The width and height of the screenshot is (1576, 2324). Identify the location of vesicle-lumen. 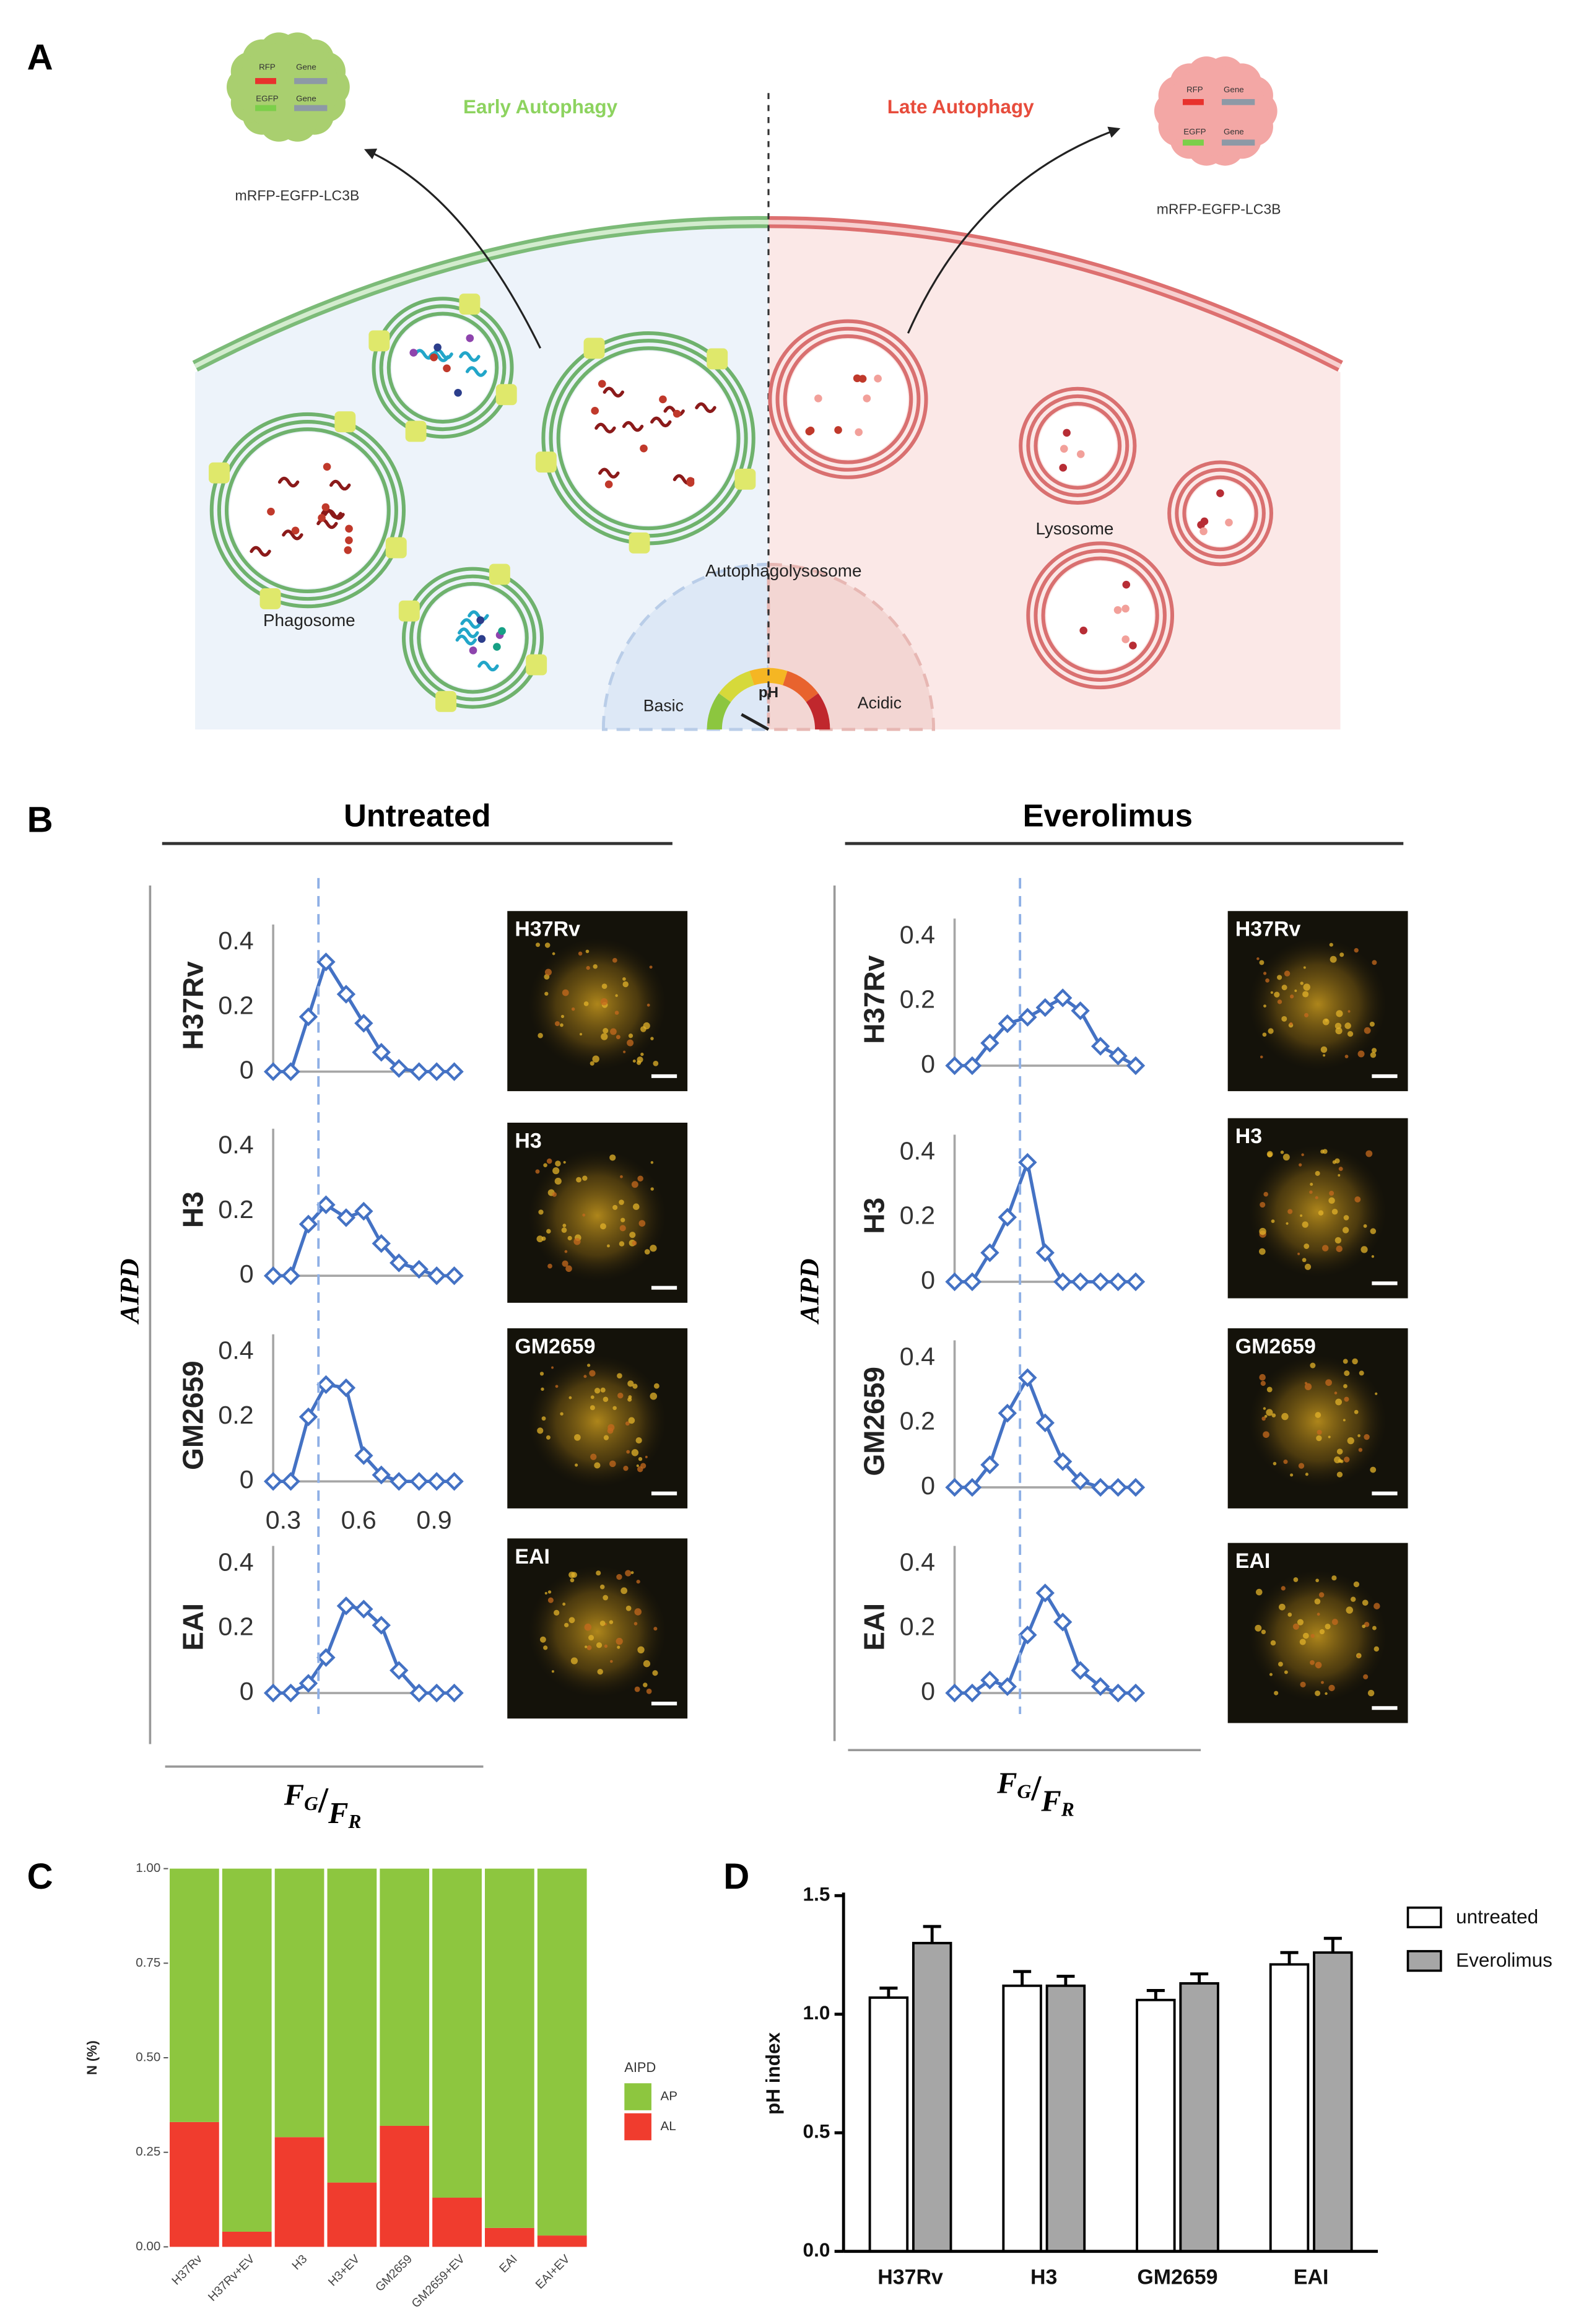
(848, 399).